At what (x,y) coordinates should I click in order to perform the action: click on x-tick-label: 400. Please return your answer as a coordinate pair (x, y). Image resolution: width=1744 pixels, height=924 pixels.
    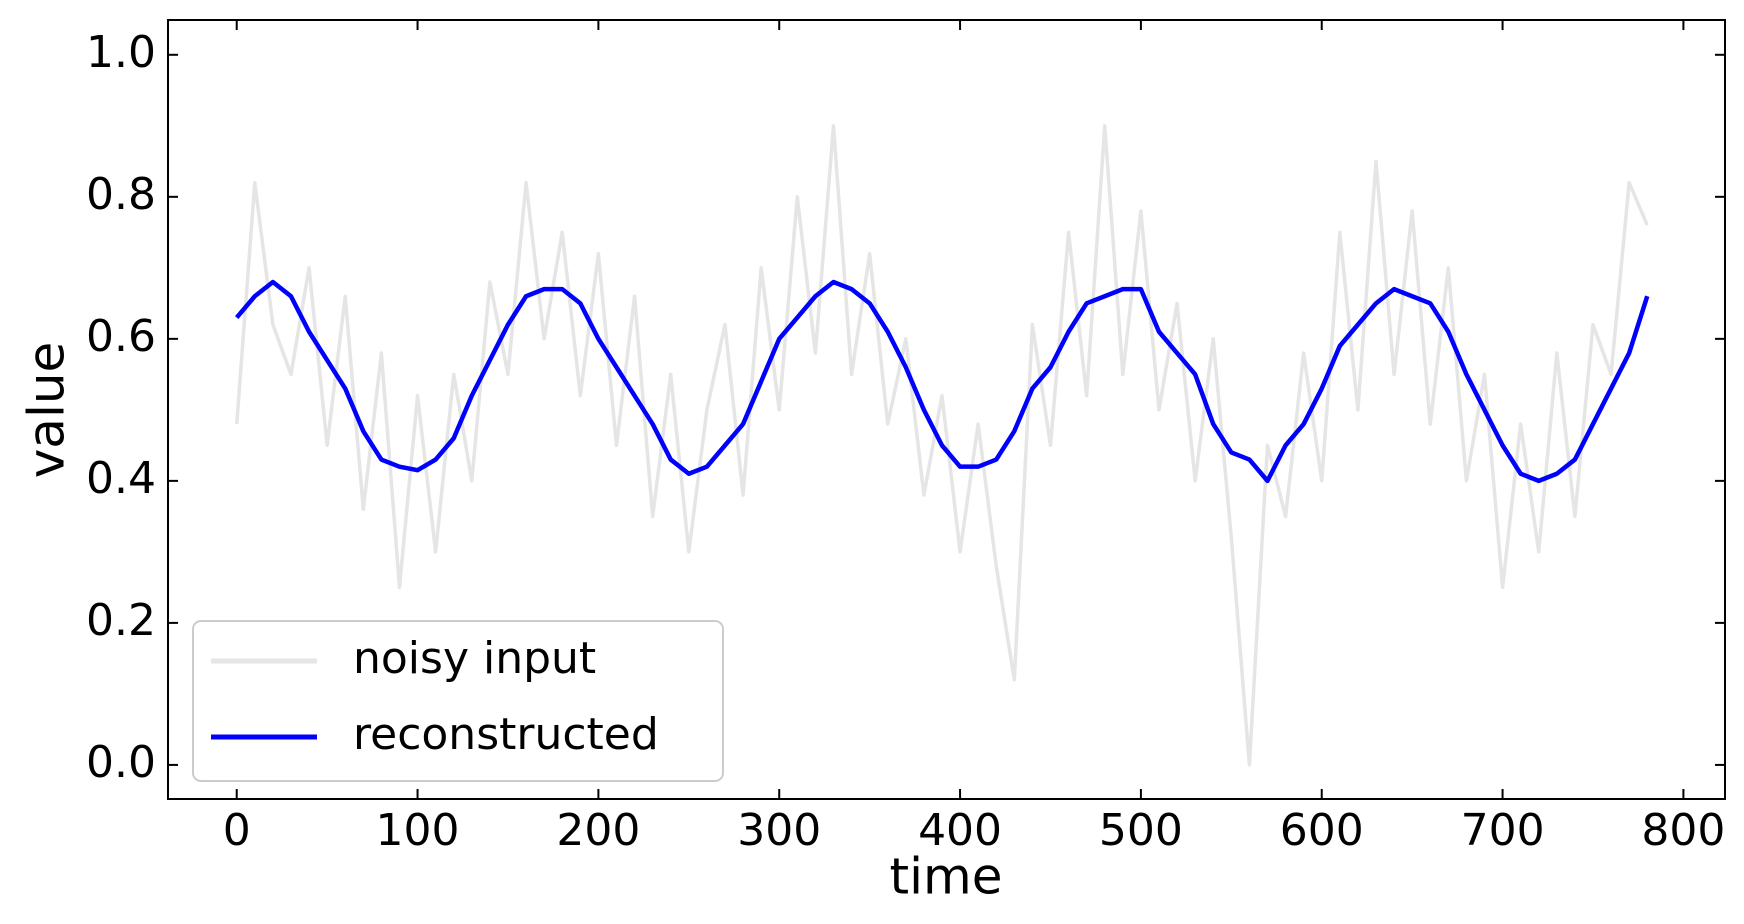
    Looking at the image, I should click on (960, 830).